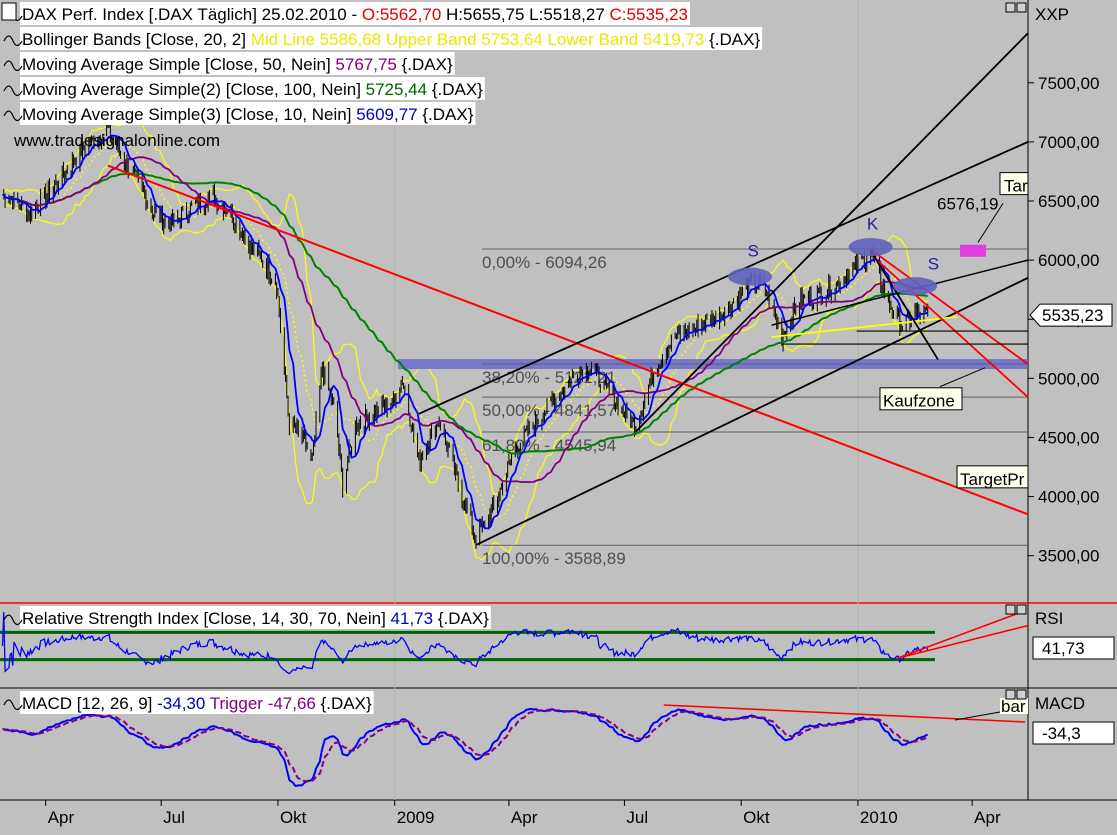 The width and height of the screenshot is (1117, 835). What do you see at coordinates (136, 39) in the screenshot?
I see `main-legend-part: Bollinger Bands [Close, 20, 2]` at bounding box center [136, 39].